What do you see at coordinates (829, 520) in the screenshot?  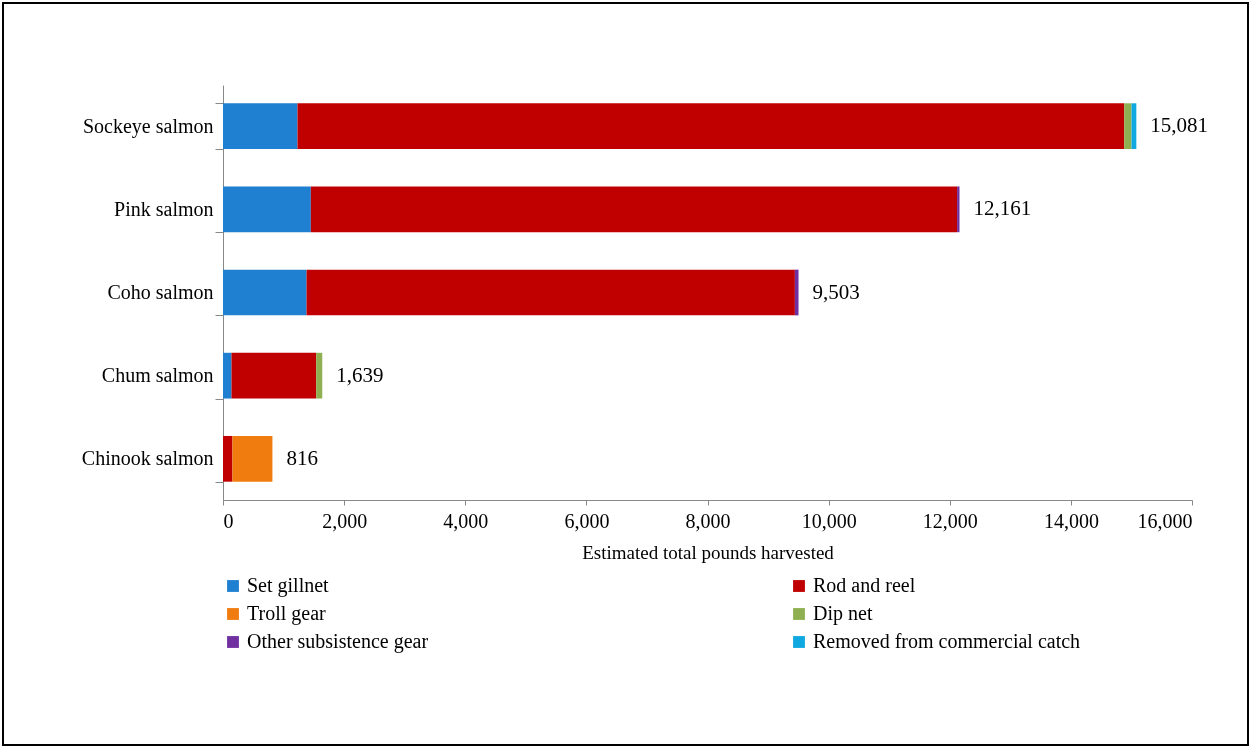 I see `x-tick-label: 10,000` at bounding box center [829, 520].